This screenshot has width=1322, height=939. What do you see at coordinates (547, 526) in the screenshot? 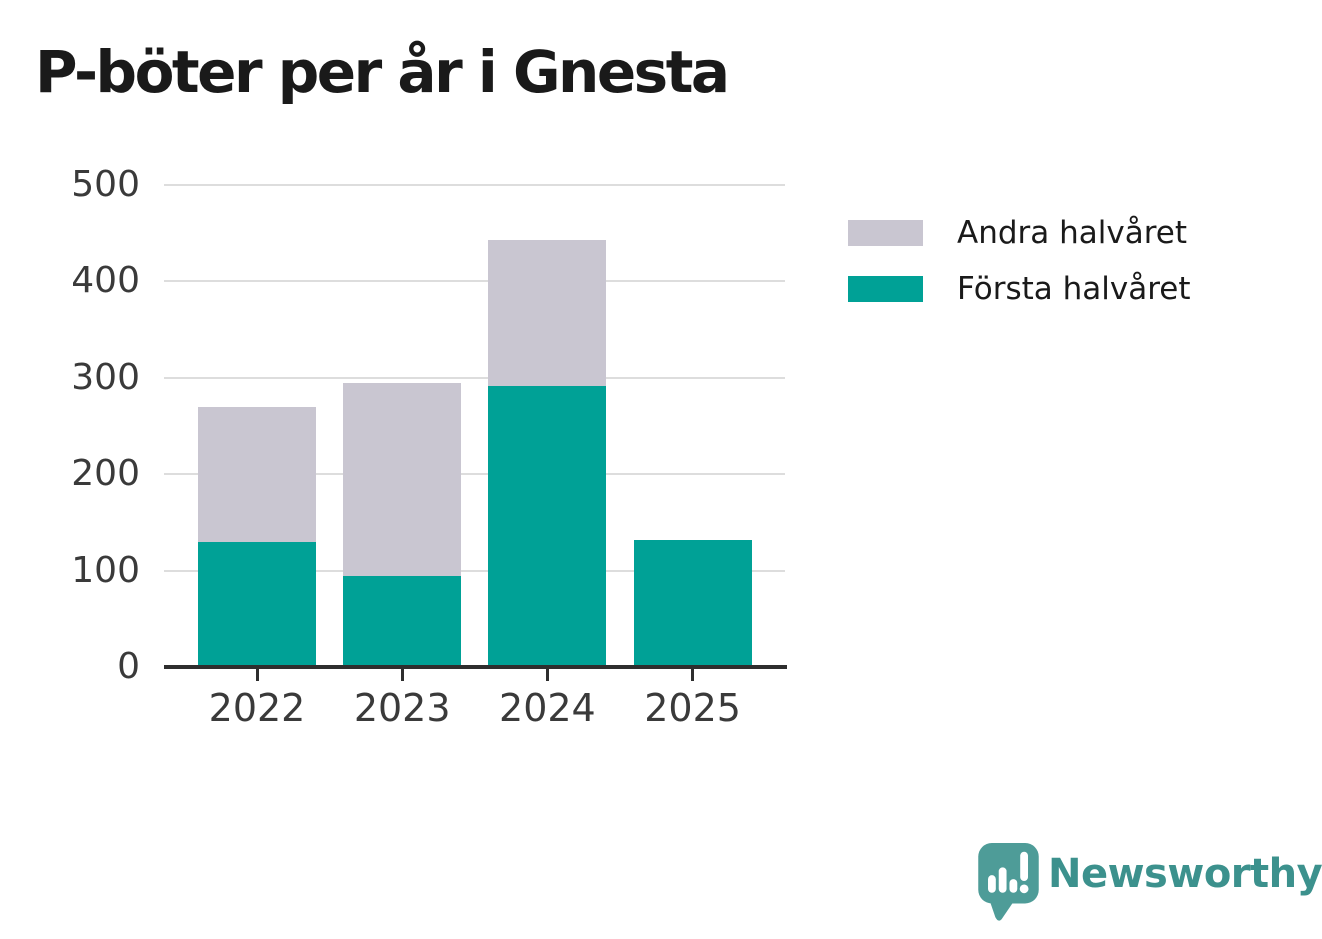
I see `bar-2024-forsta-halvaret` at bounding box center [547, 526].